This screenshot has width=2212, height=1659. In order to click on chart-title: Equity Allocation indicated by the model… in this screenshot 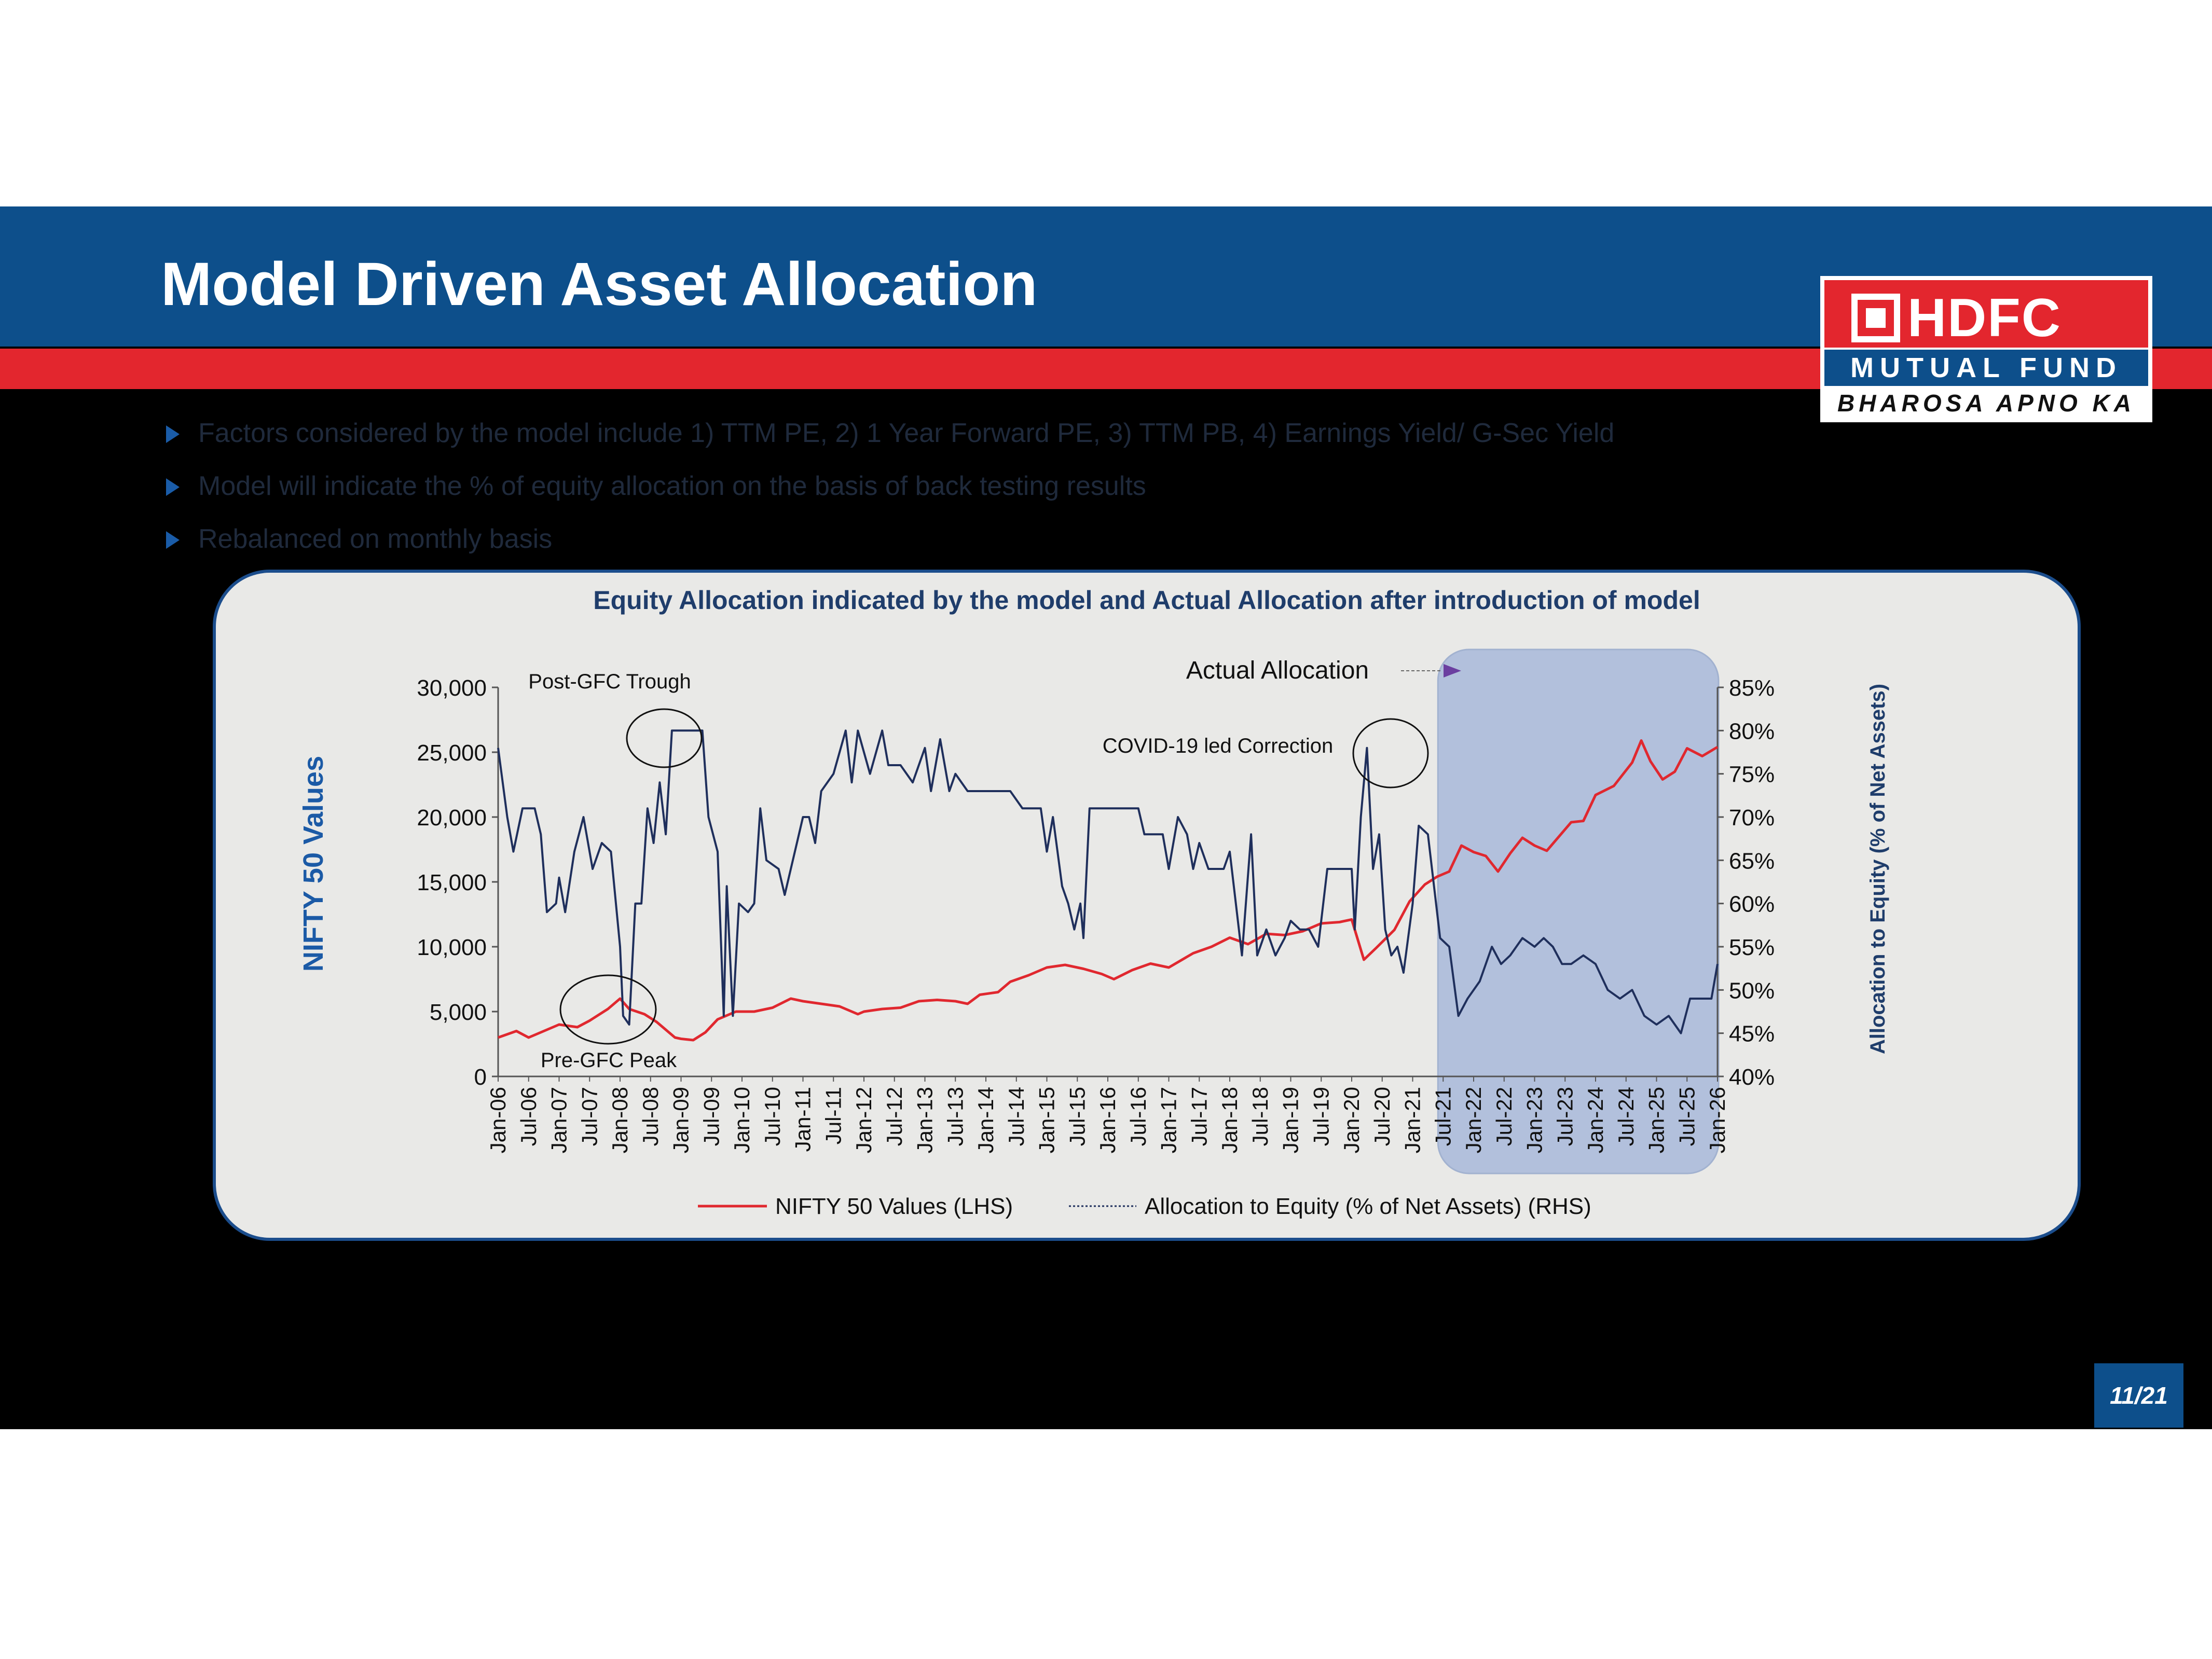, I will do `click(1147, 600)`.